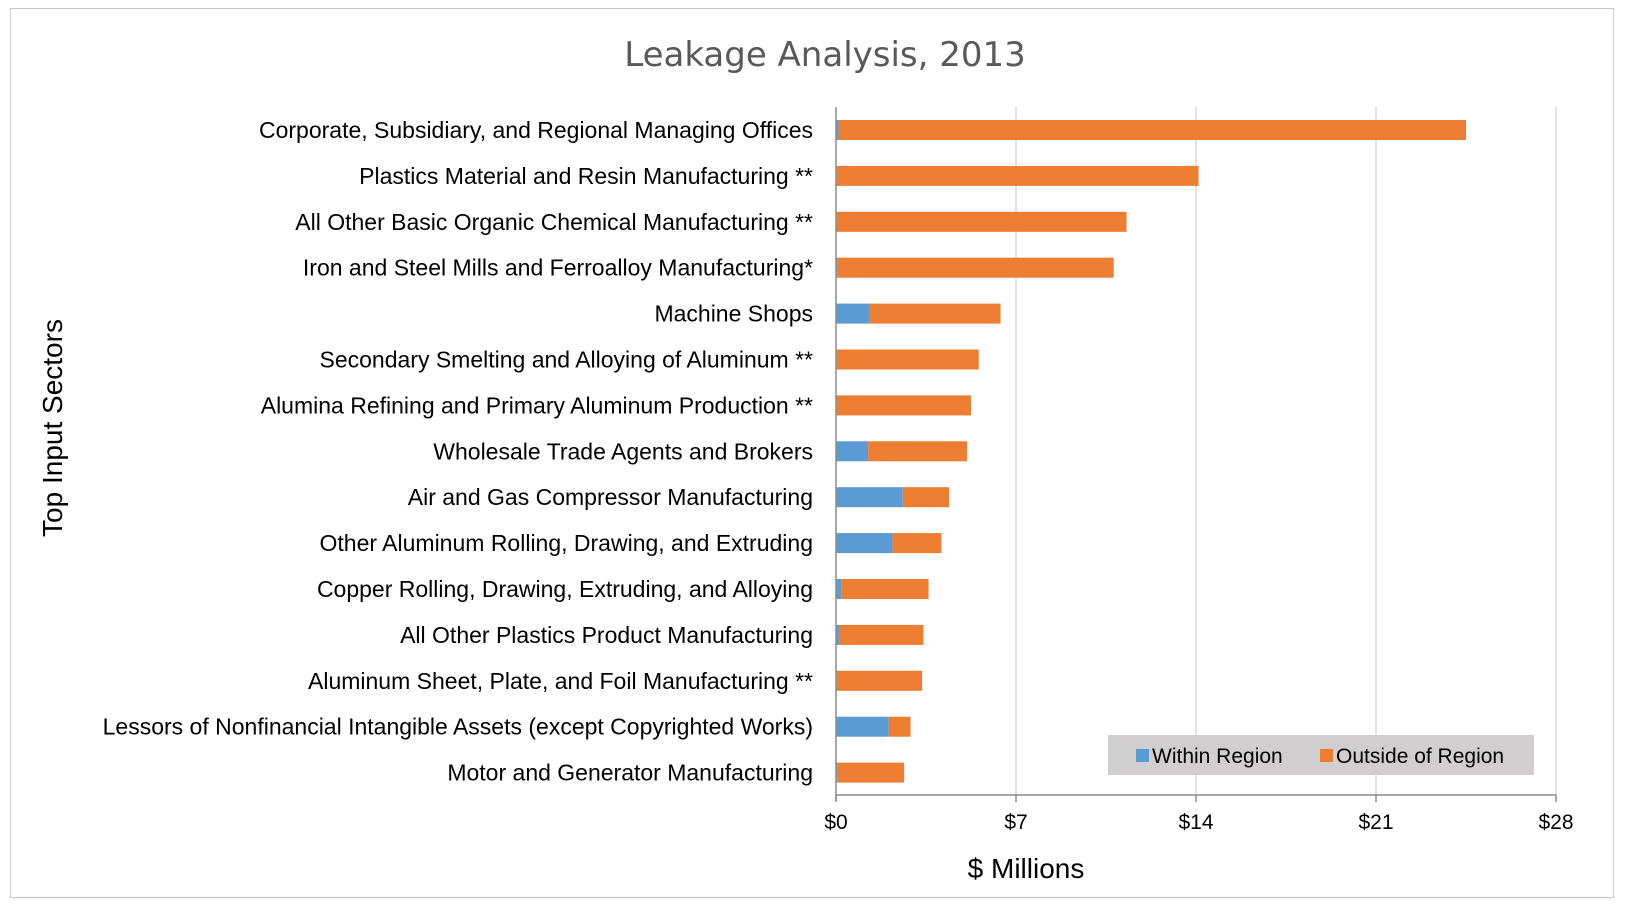  I want to click on x-tick-label: $21, so click(1375, 822).